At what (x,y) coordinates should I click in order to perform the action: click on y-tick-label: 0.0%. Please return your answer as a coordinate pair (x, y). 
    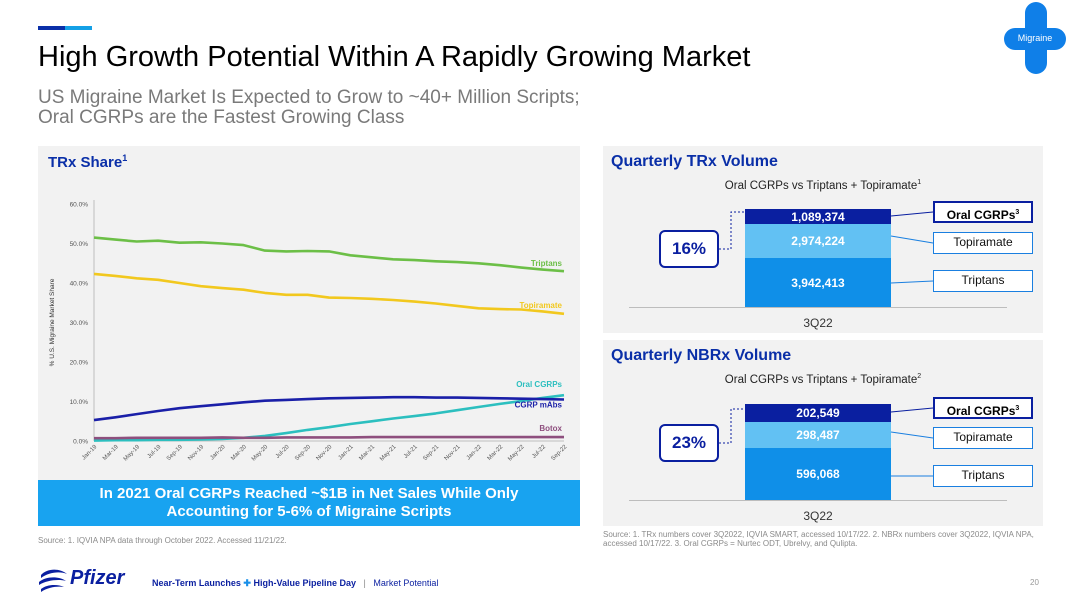
    Looking at the image, I should click on (80, 442).